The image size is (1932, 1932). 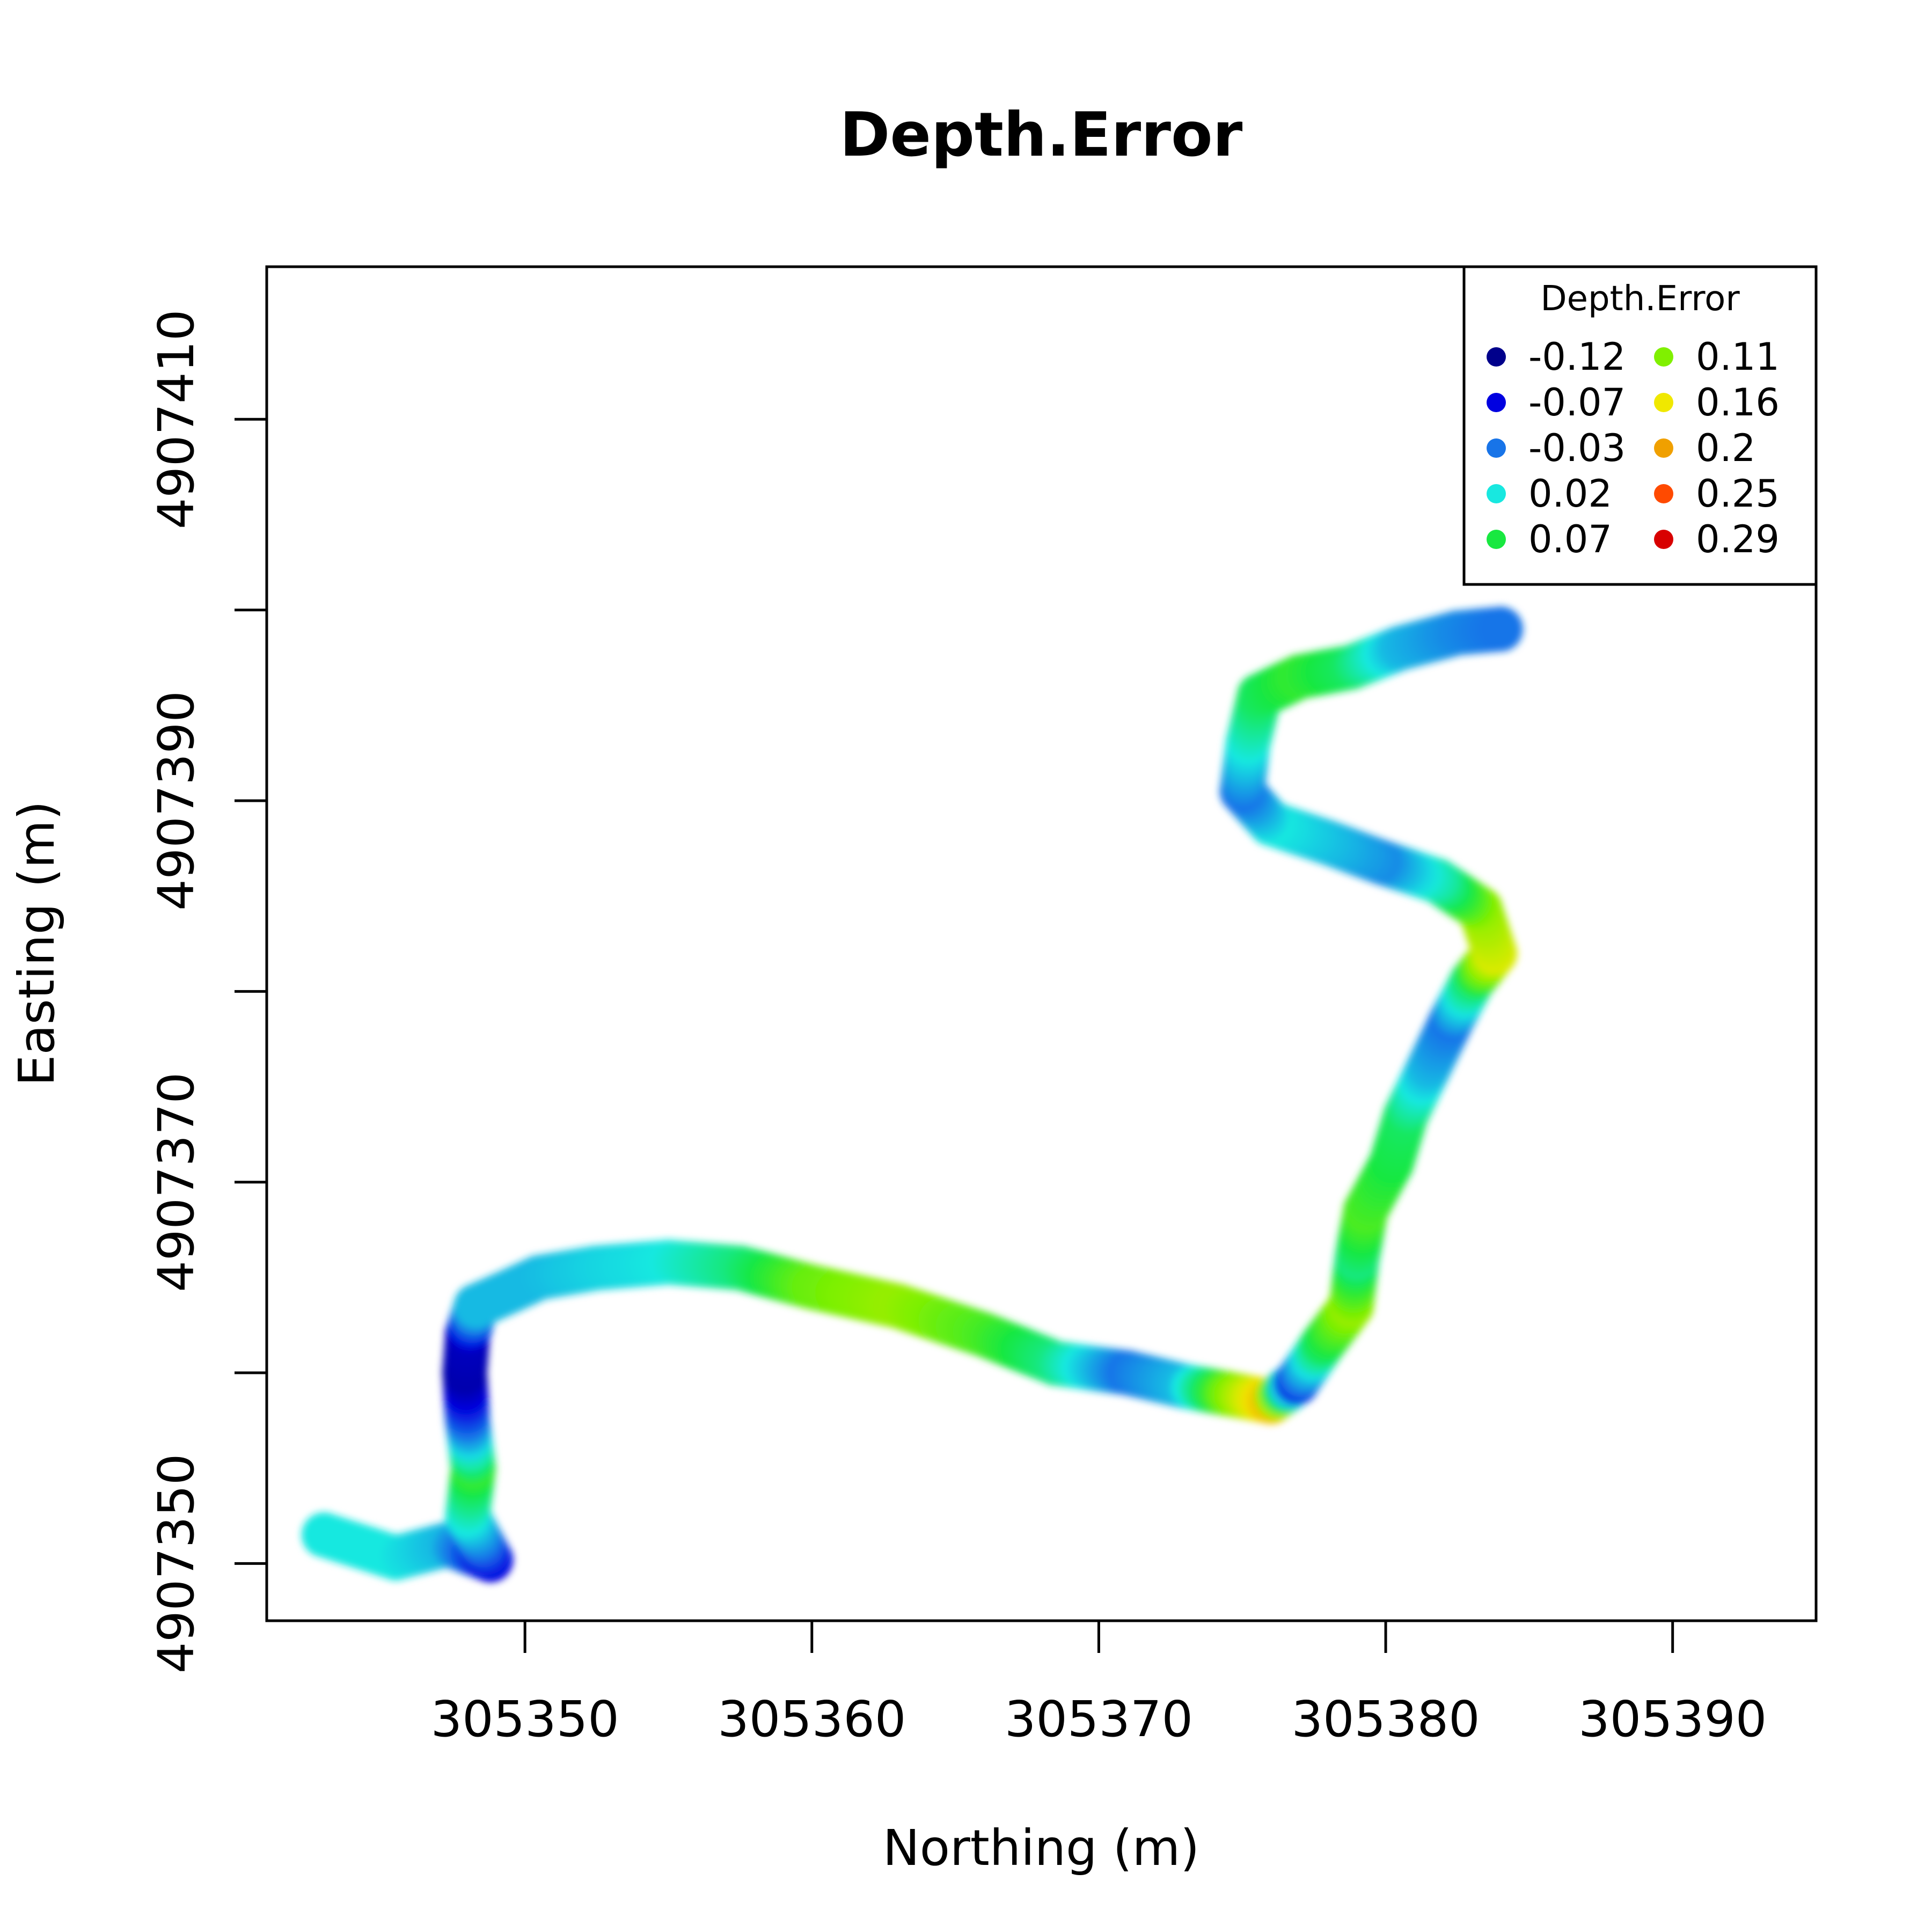 I want to click on legend-label: -0.12, so click(x=1577, y=357).